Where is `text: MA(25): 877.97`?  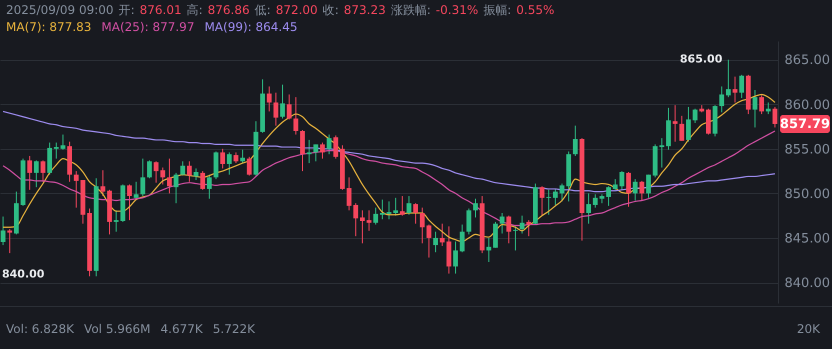
text: MA(25): 877.97 is located at coordinates (147, 28).